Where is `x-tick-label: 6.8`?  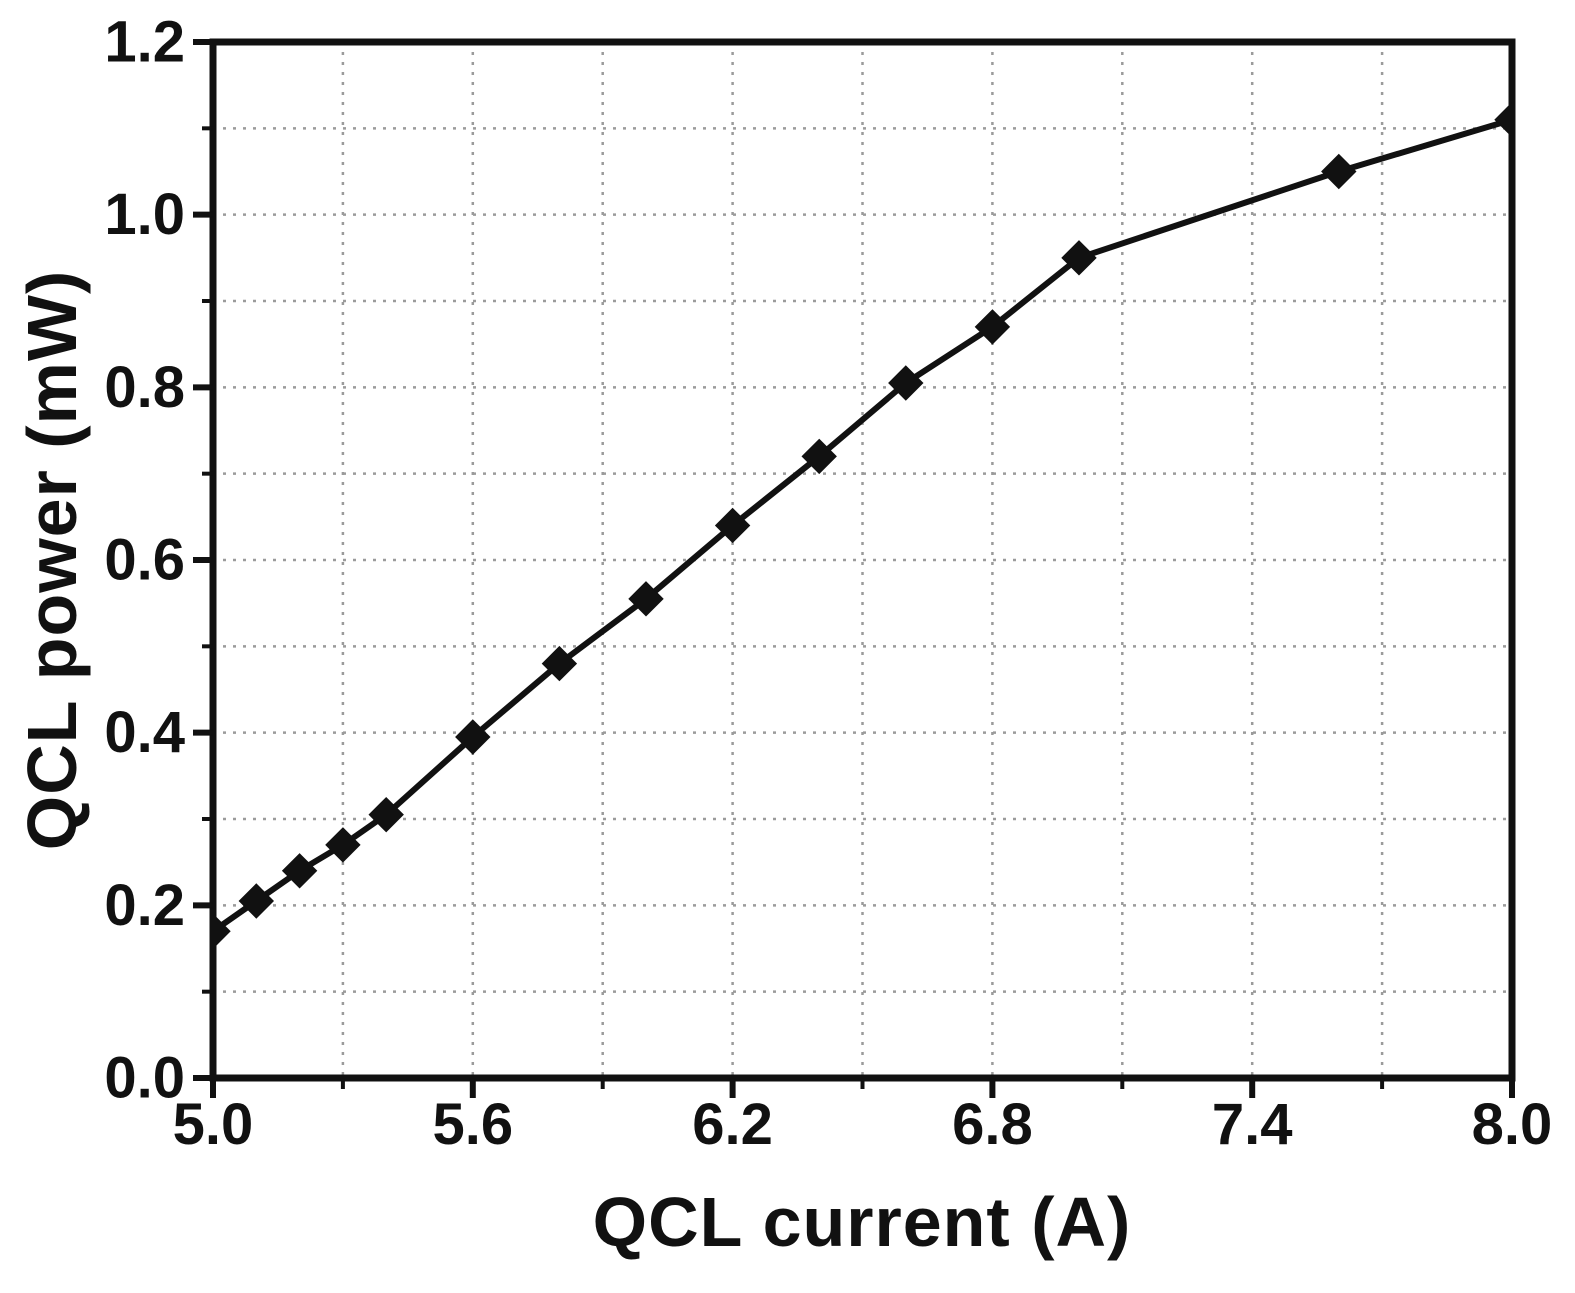
x-tick-label: 6.8 is located at coordinates (992, 1124).